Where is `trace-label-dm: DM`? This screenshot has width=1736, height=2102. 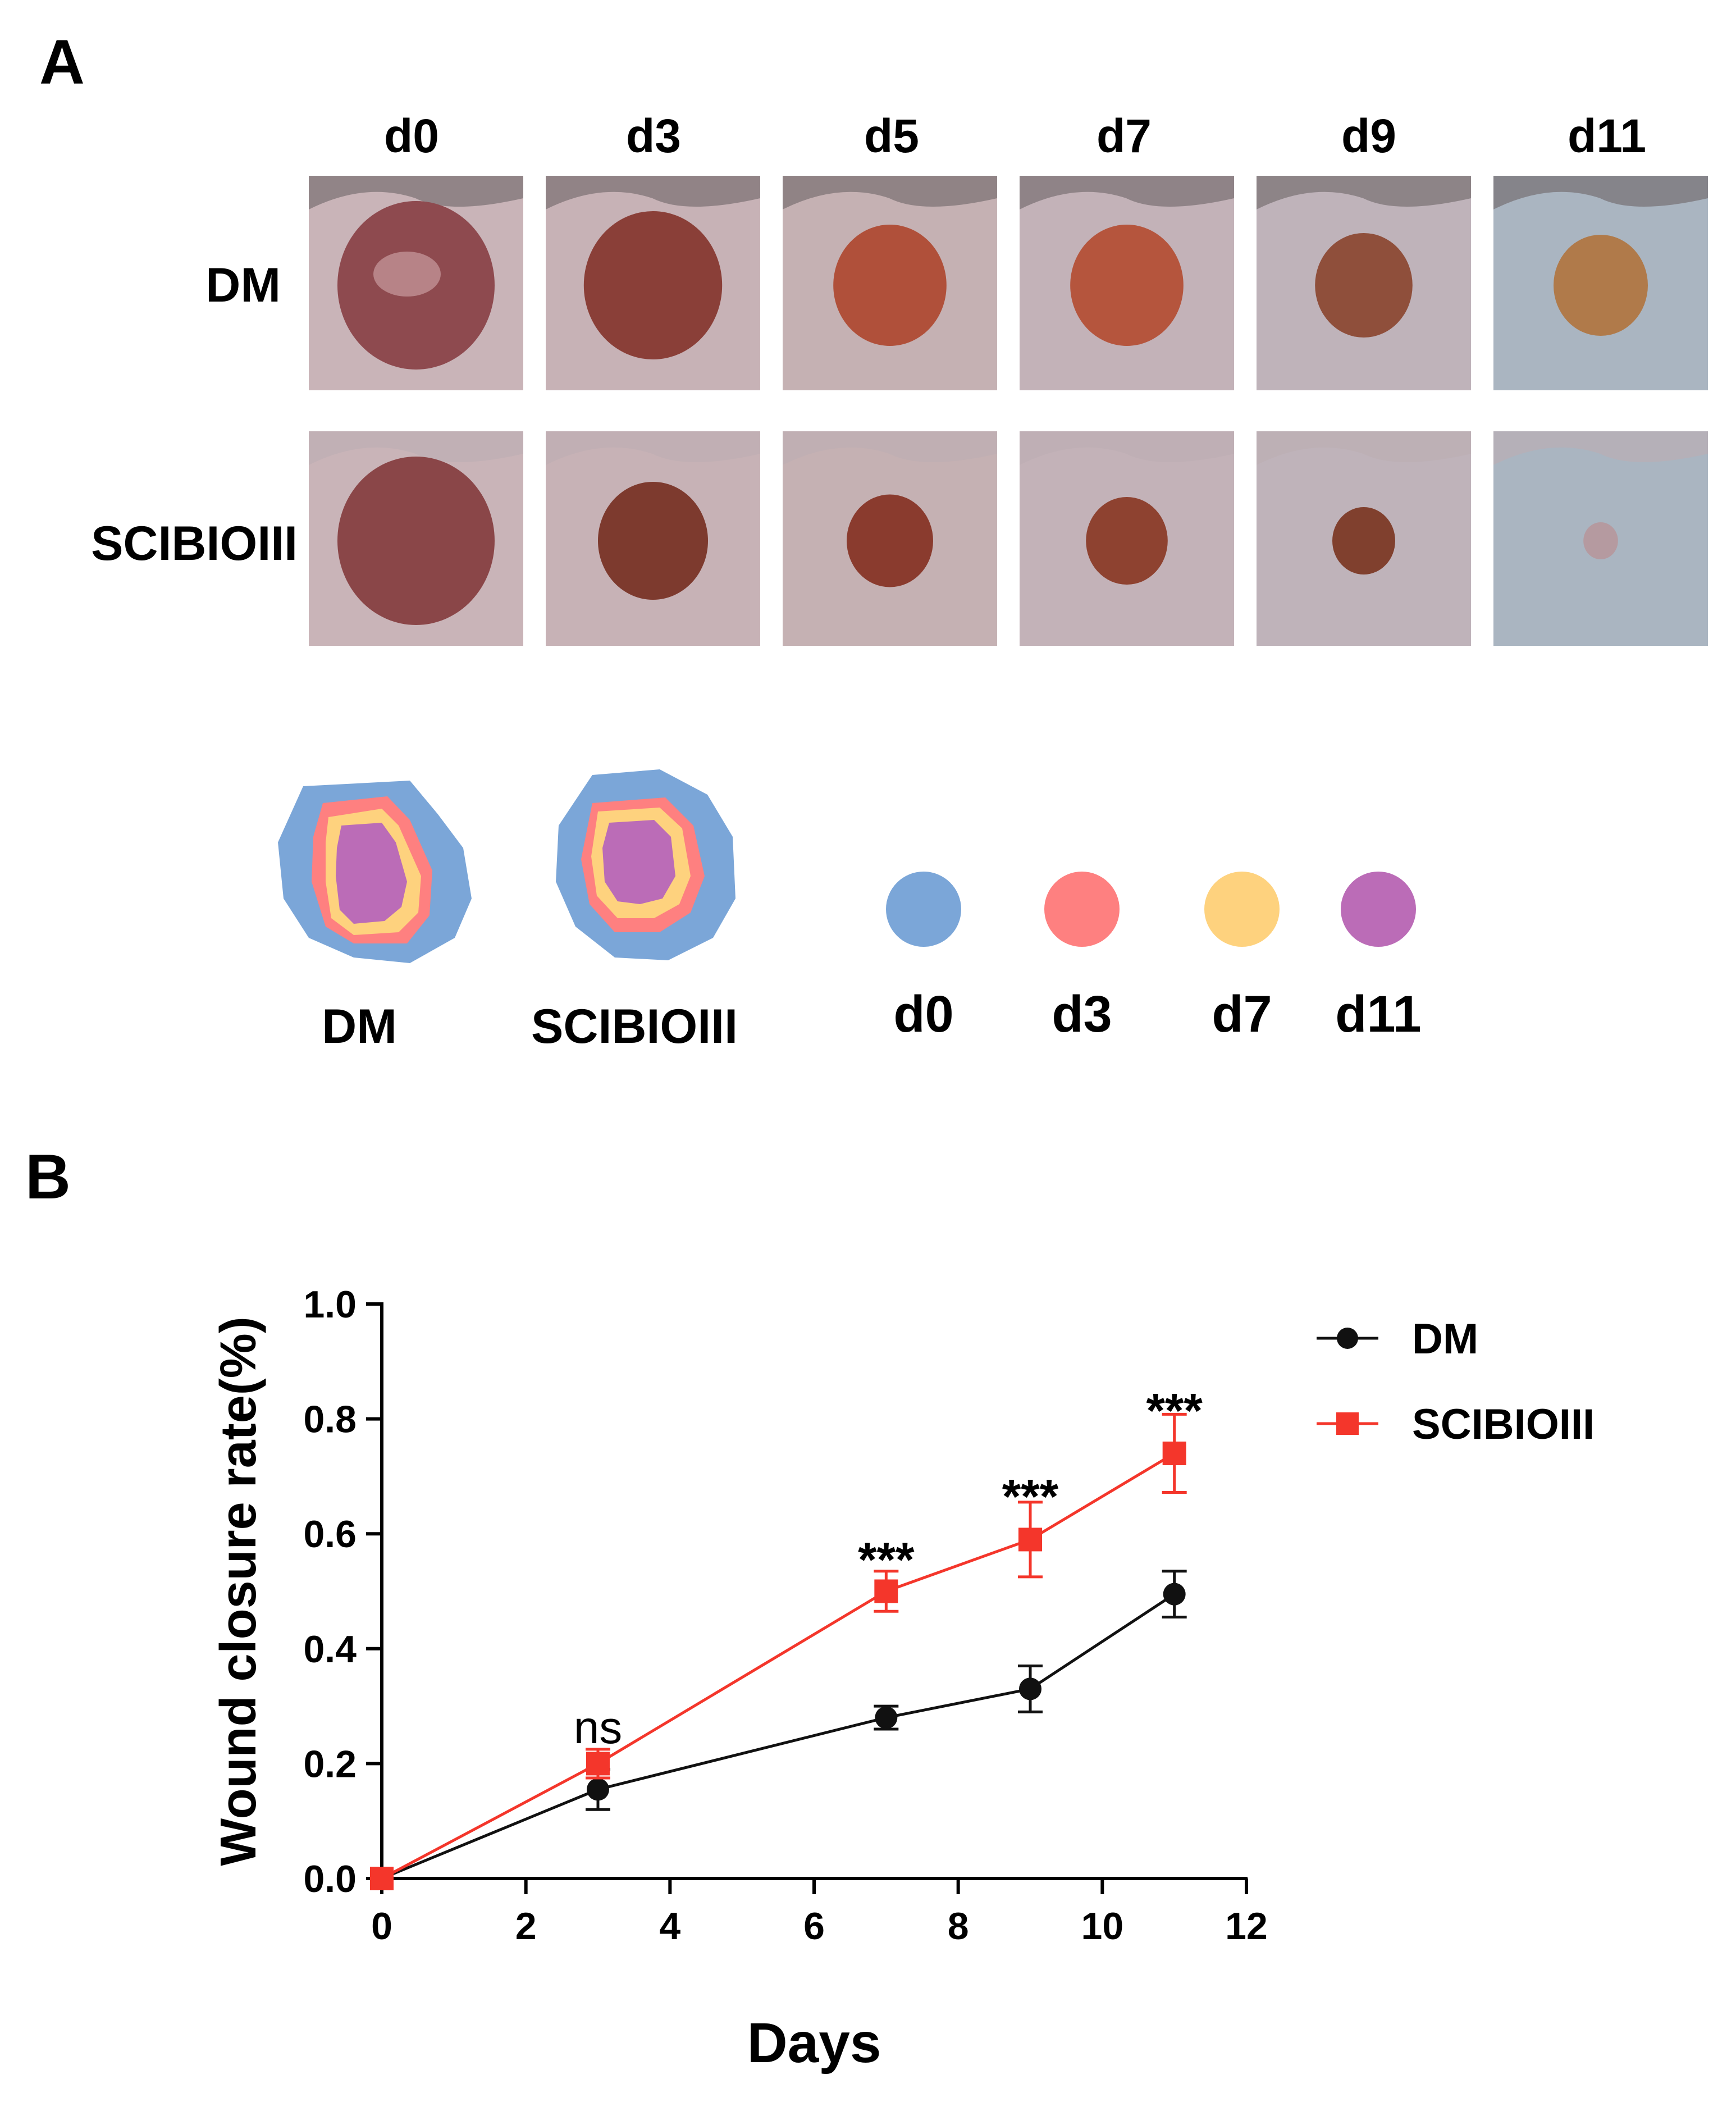 trace-label-dm: DM is located at coordinates (360, 1027).